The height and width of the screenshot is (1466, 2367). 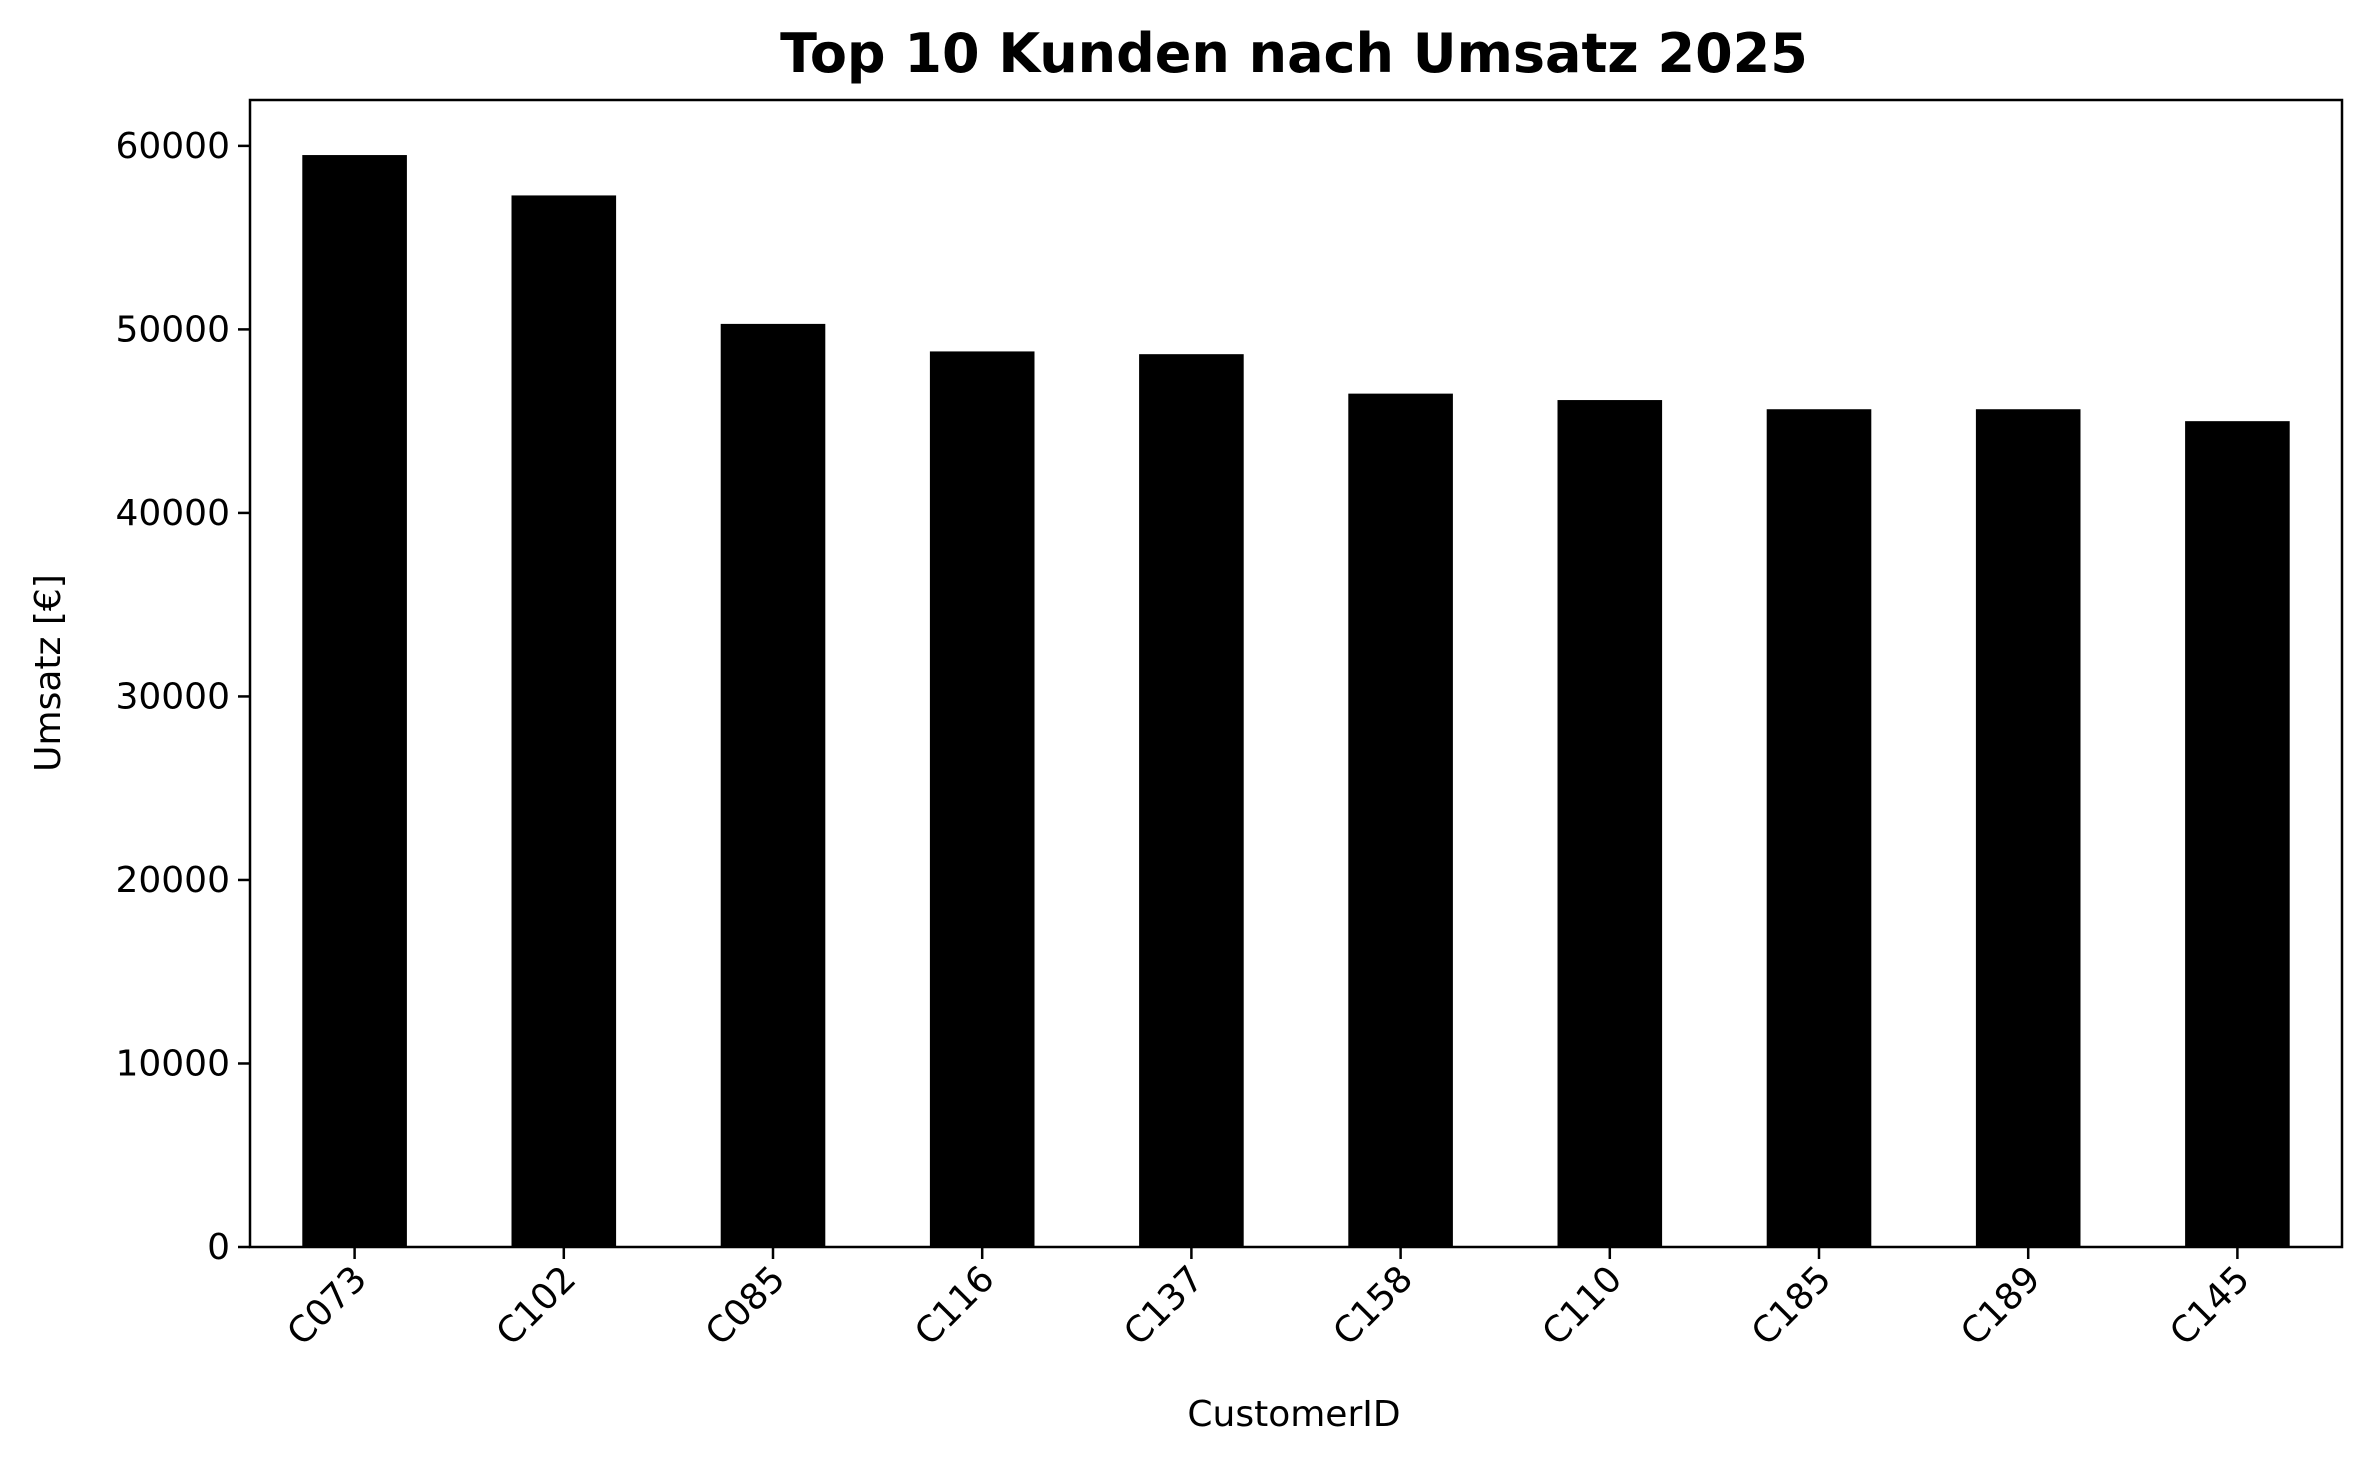 What do you see at coordinates (1400, 820) in the screenshot?
I see `bar-c158` at bounding box center [1400, 820].